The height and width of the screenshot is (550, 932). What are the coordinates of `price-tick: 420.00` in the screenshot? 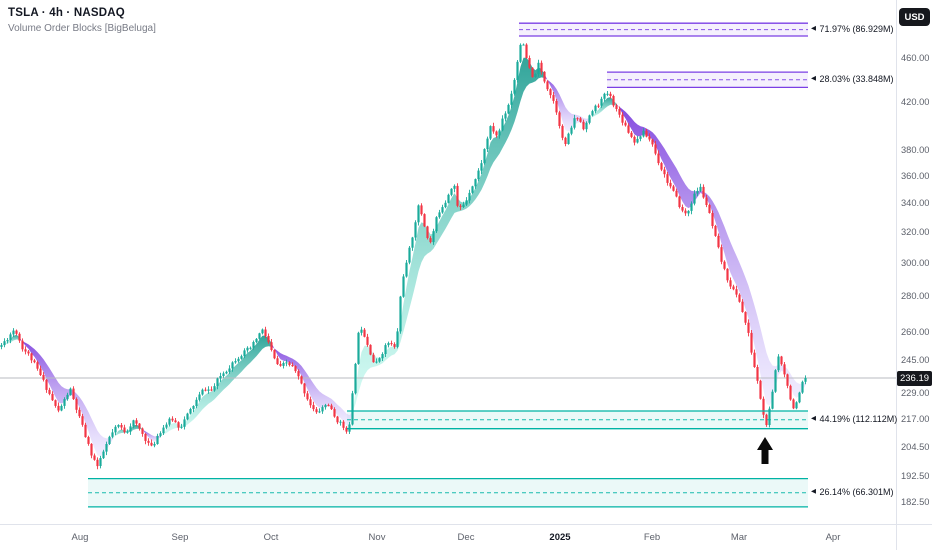 It's located at (915, 102).